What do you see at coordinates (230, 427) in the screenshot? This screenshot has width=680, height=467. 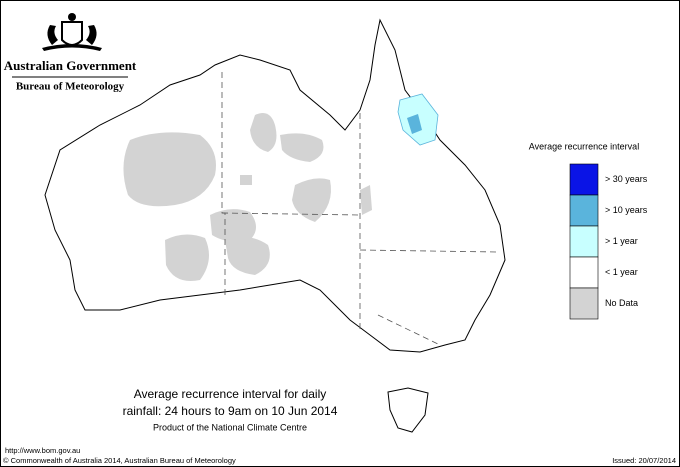 I see `caption-credit: Product of the National Climate Centre` at bounding box center [230, 427].